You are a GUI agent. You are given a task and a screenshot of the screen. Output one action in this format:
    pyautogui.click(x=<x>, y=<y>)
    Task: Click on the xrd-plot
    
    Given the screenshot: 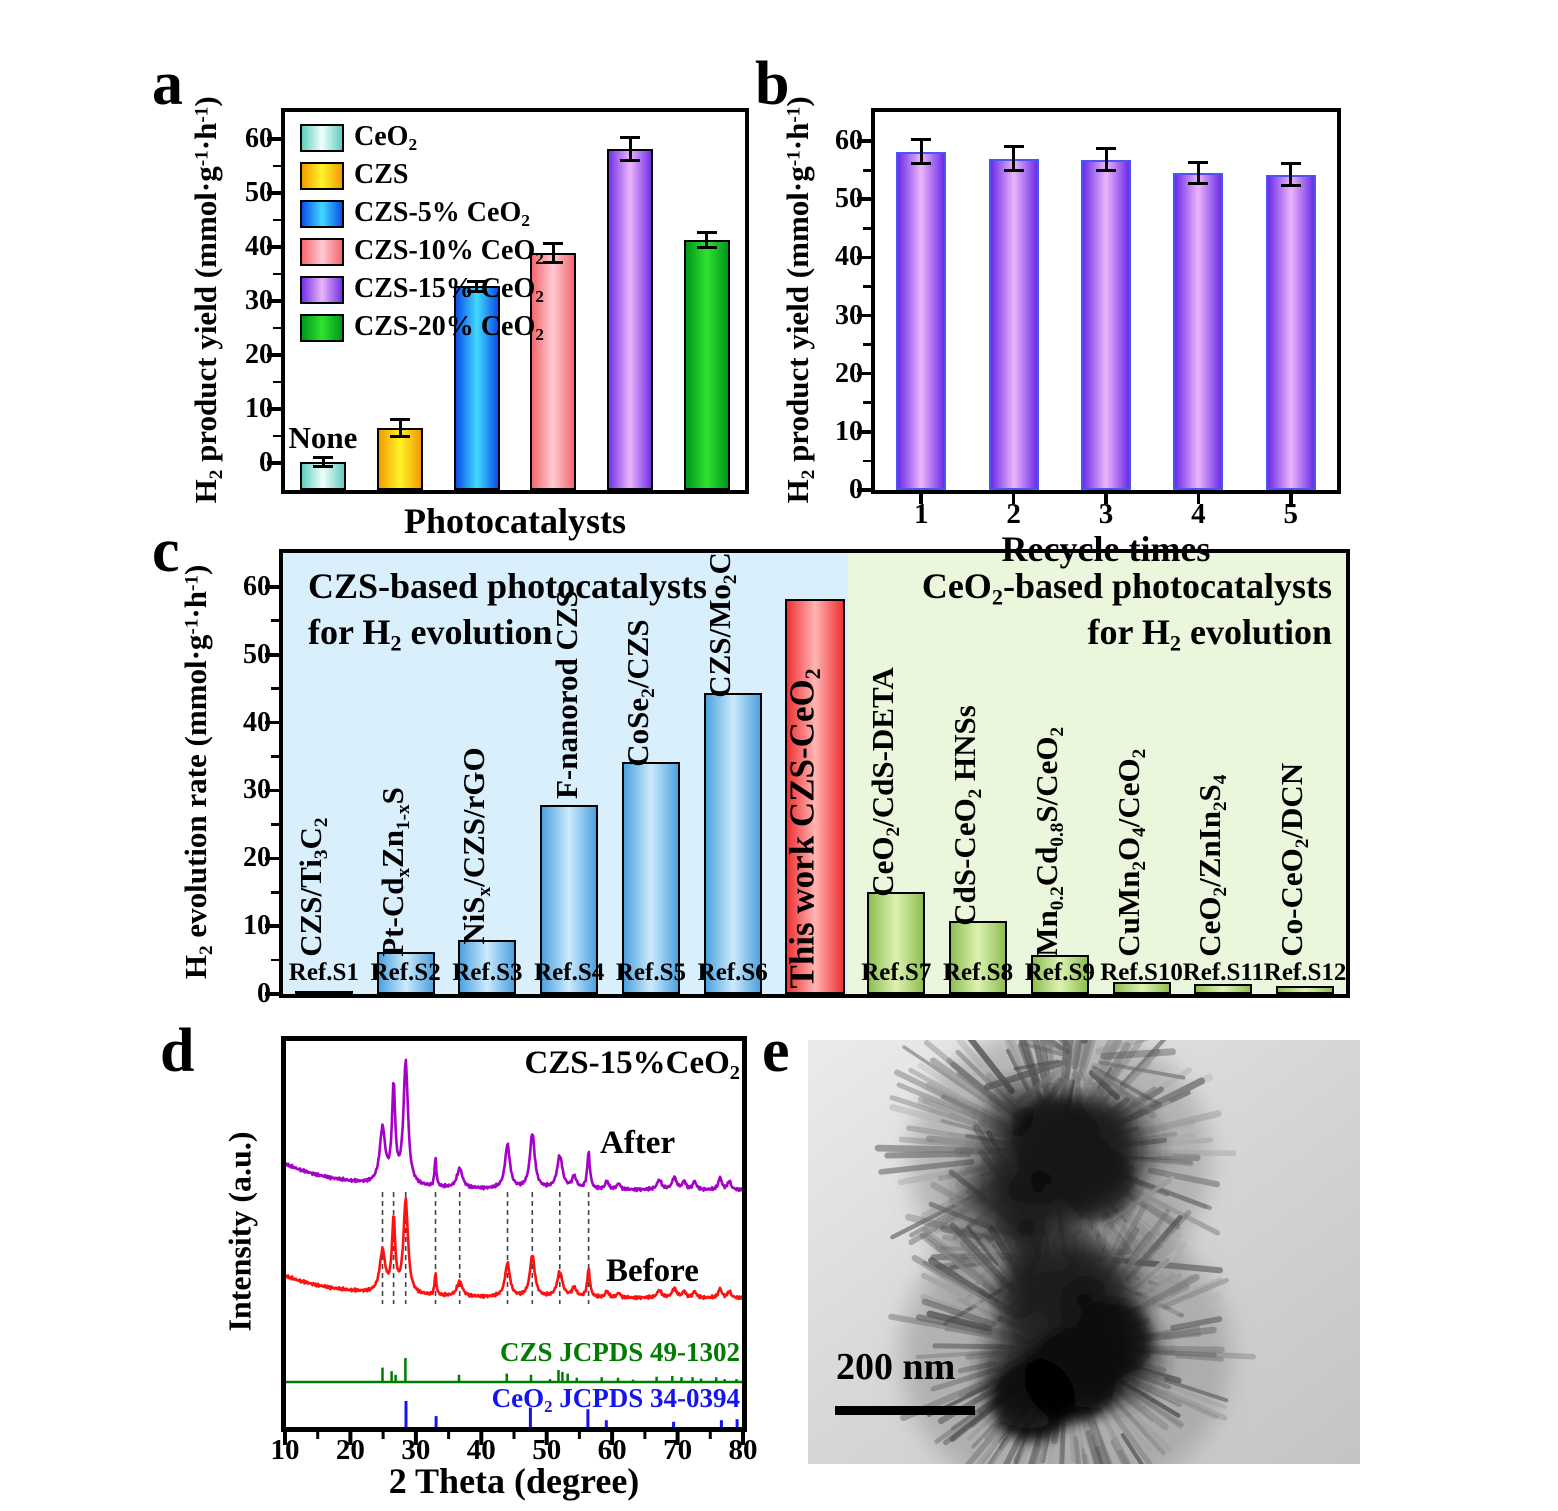 What is the action you would take?
    pyautogui.click(x=514, y=1240)
    